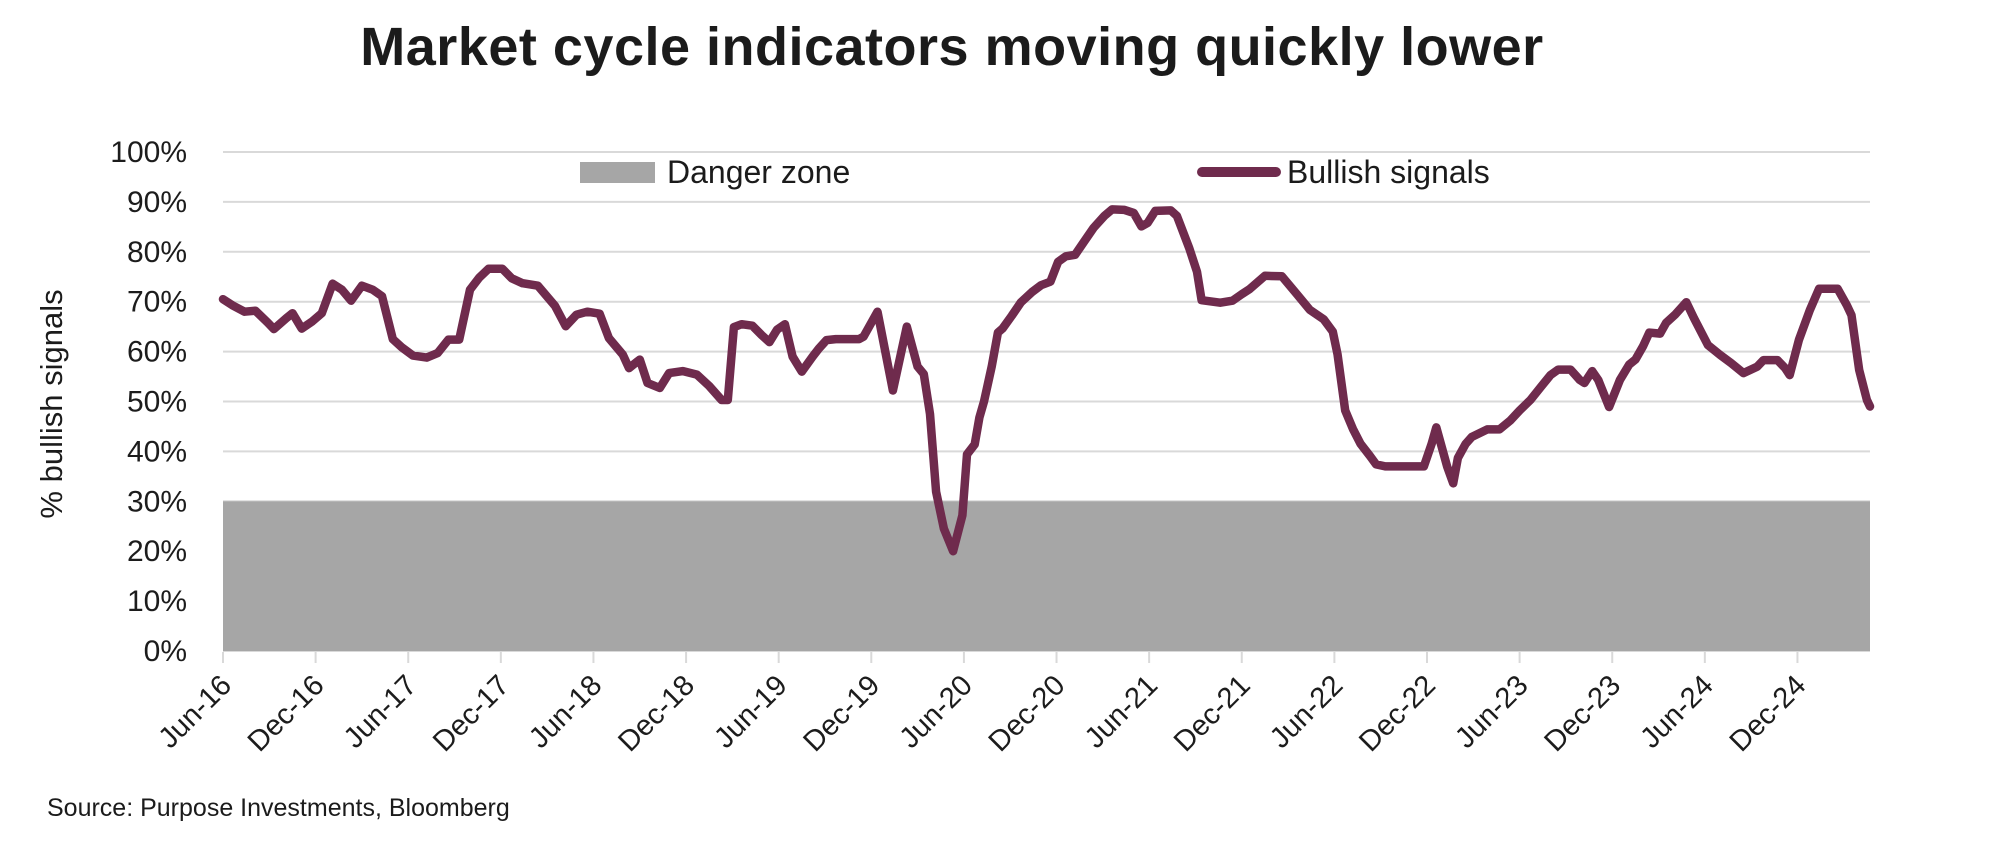 The image size is (2000, 858). What do you see at coordinates (51, 404) in the screenshot?
I see `y-axis-title: % bullish signals` at bounding box center [51, 404].